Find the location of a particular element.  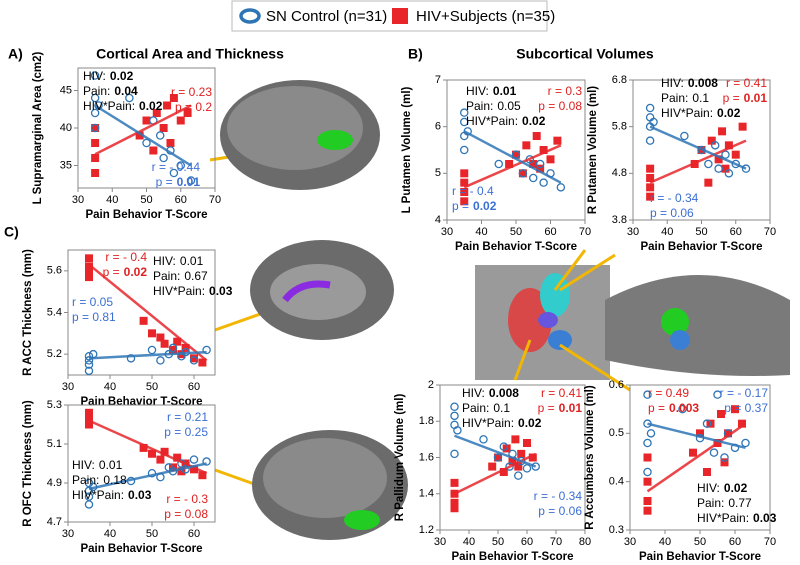

annotation: r = 0.23 is located at coordinates (191, 92).